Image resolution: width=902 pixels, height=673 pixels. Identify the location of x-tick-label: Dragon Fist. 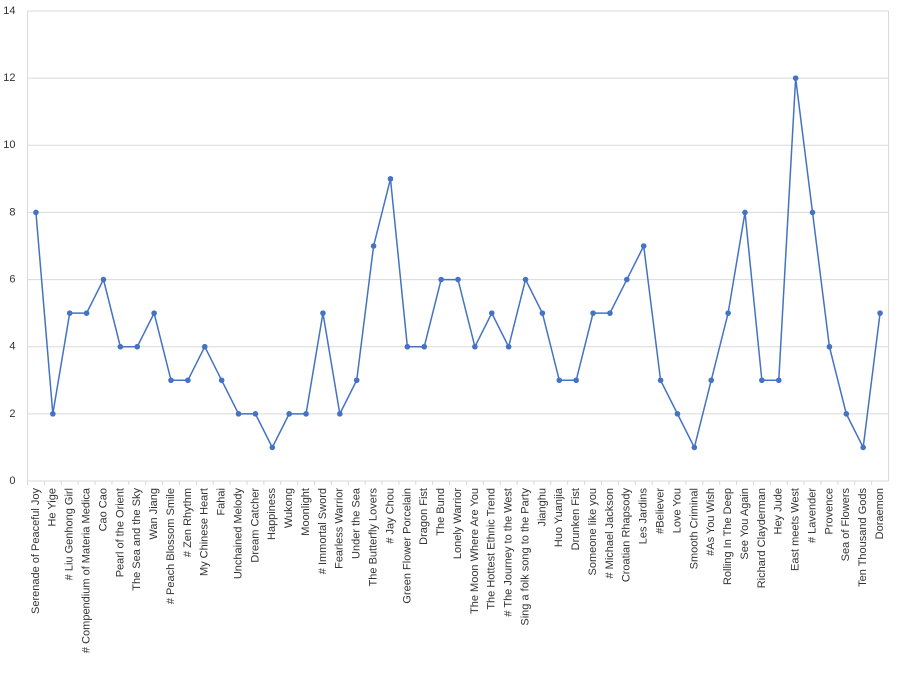
(424, 516).